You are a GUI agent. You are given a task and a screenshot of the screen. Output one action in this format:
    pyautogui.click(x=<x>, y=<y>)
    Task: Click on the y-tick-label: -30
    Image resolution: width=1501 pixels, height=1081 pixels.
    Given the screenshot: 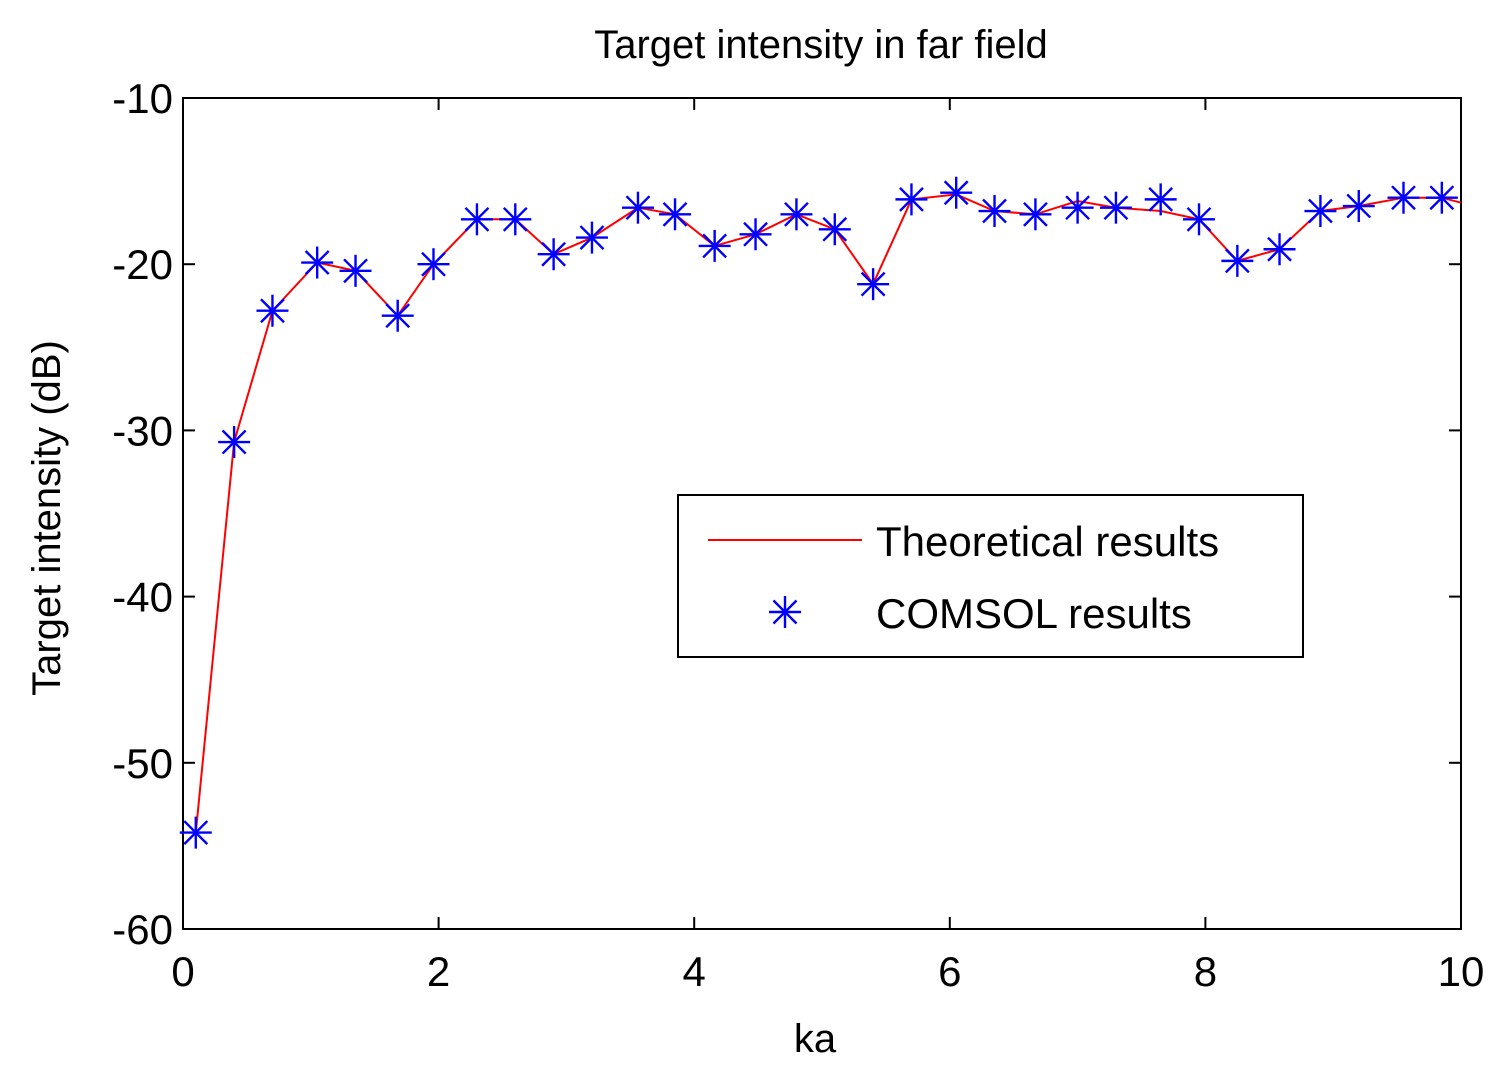 What is the action you would take?
    pyautogui.click(x=142, y=430)
    